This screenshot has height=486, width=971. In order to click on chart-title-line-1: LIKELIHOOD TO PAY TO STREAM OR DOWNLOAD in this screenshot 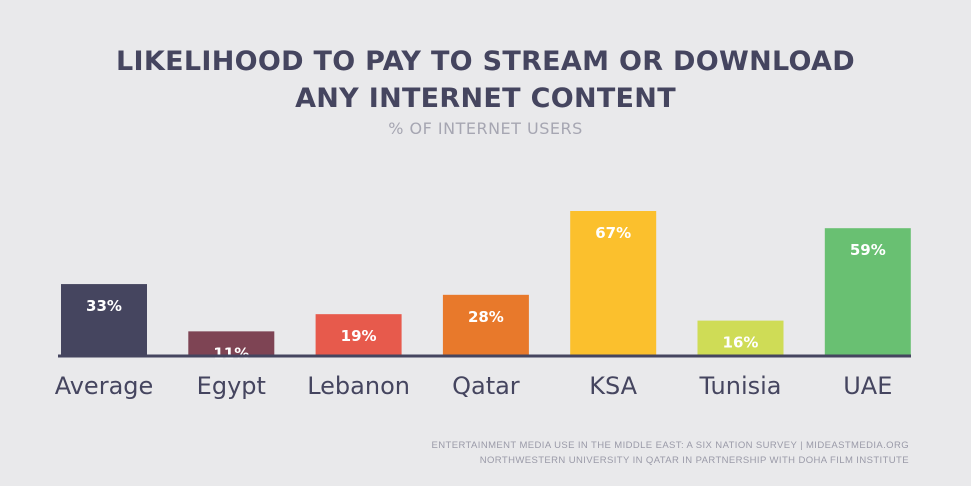, I will do `click(485, 61)`.